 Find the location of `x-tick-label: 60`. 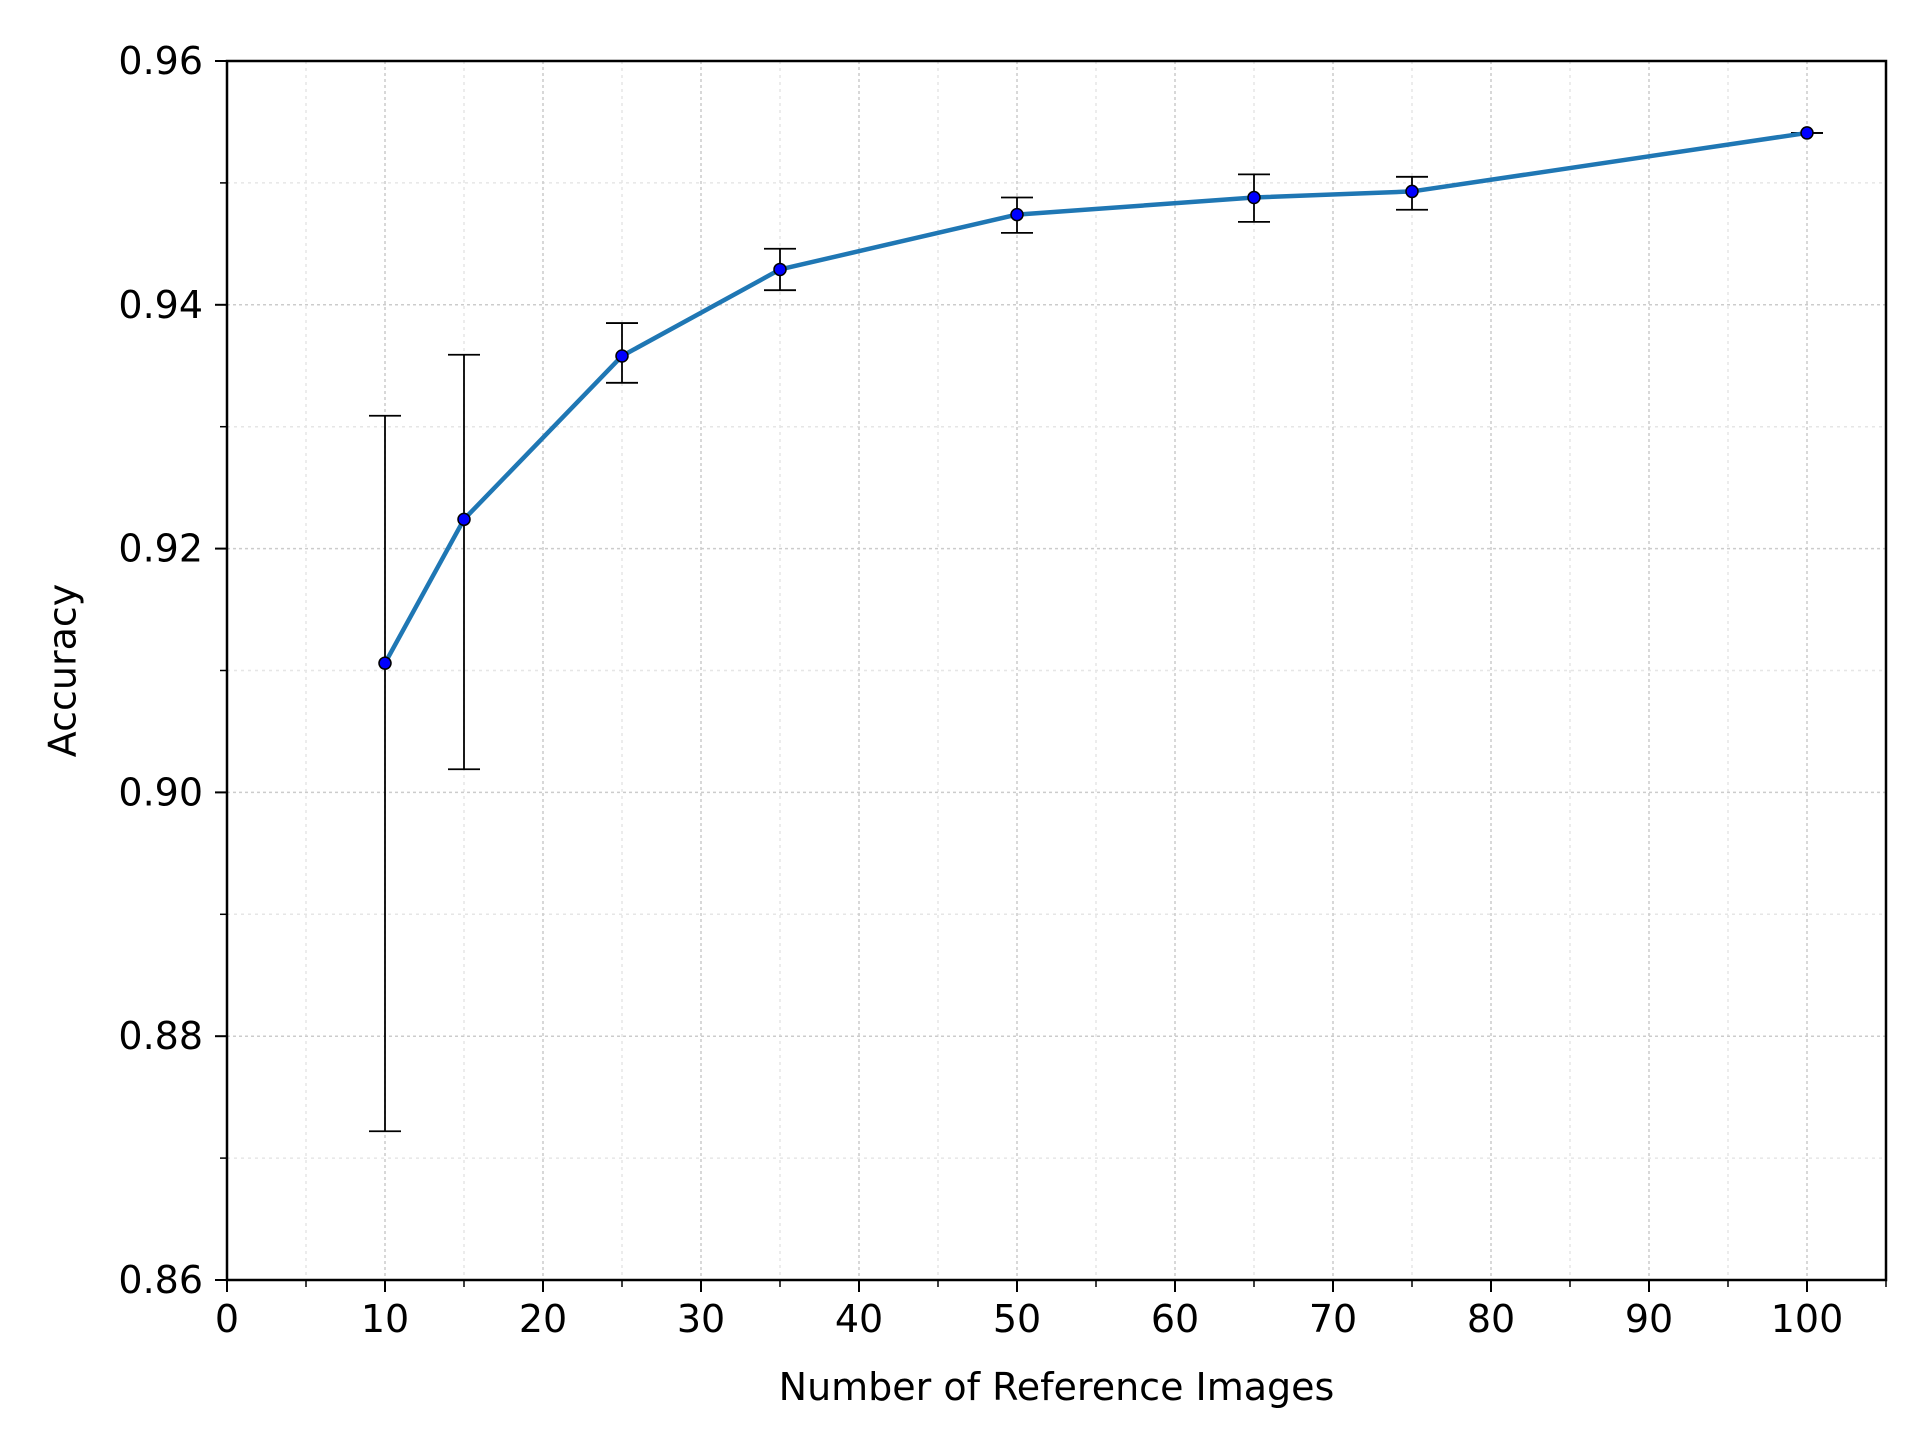

x-tick-label: 60 is located at coordinates (1175, 1319).